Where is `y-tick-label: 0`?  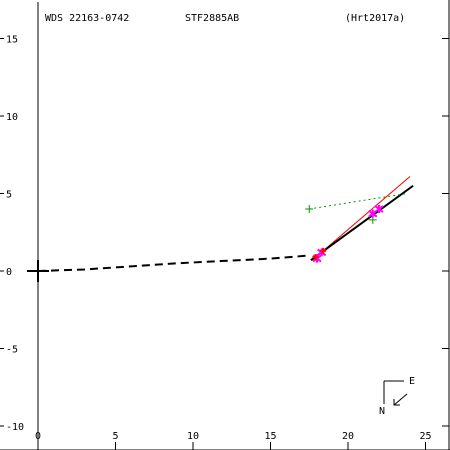 y-tick-label: 0 is located at coordinates (9, 272).